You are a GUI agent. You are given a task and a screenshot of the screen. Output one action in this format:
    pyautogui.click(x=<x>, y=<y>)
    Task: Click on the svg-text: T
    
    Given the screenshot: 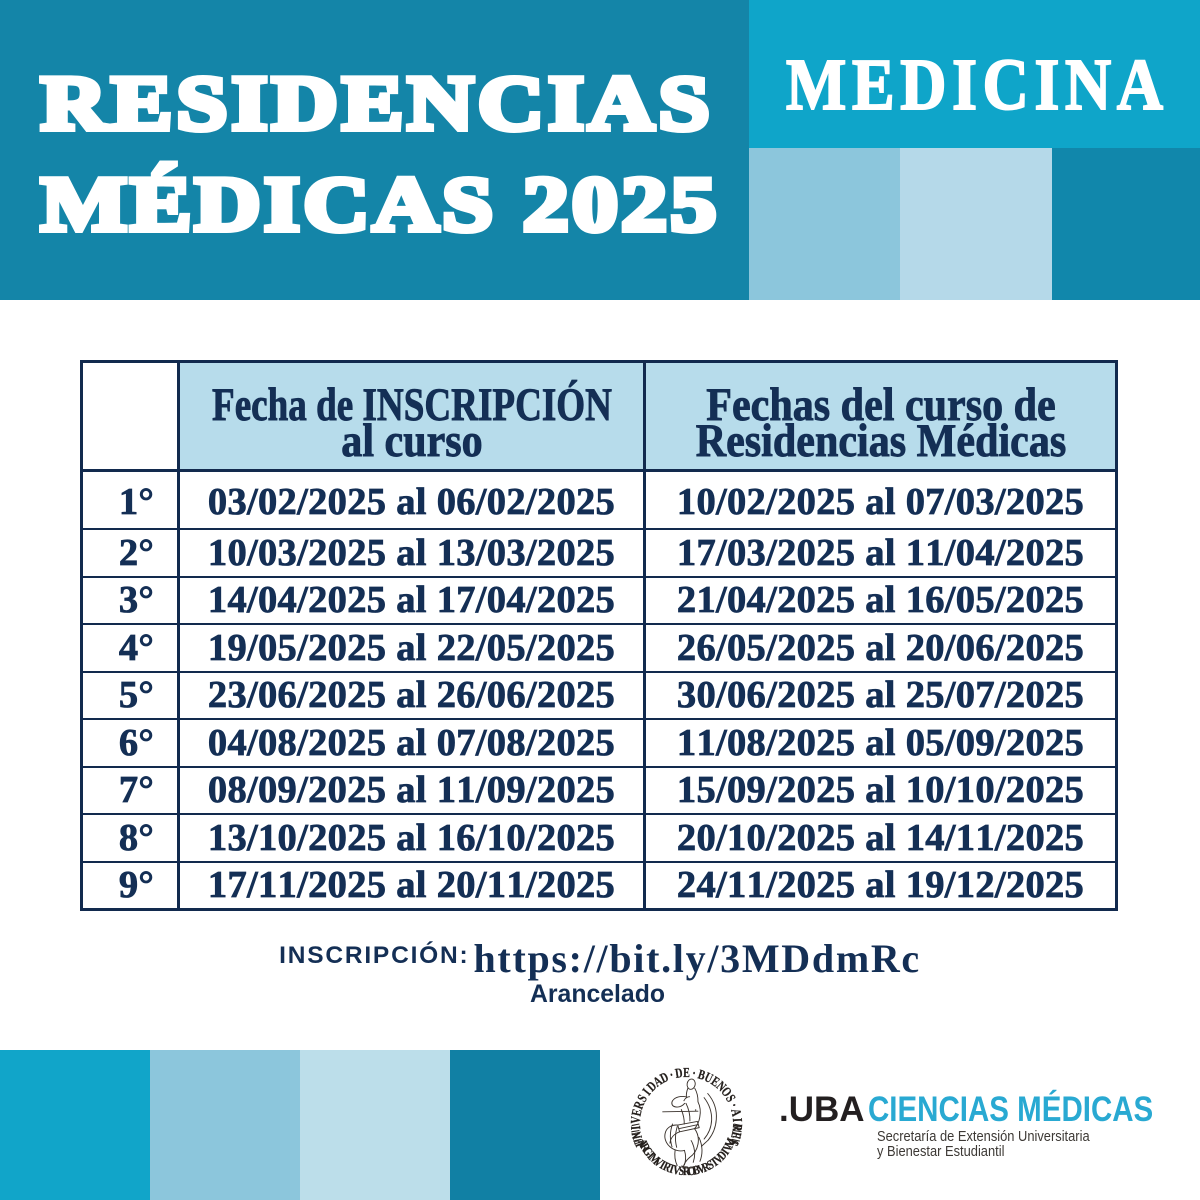 What is the action you would take?
    pyautogui.click(x=671, y=1169)
    